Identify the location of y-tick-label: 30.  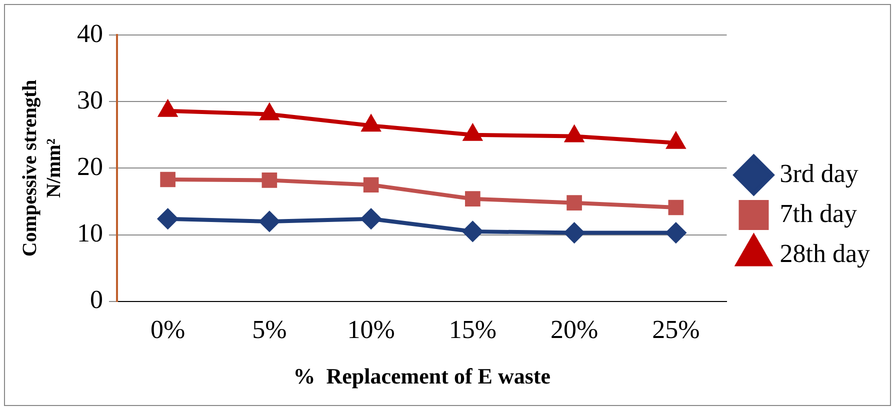
(90, 99).